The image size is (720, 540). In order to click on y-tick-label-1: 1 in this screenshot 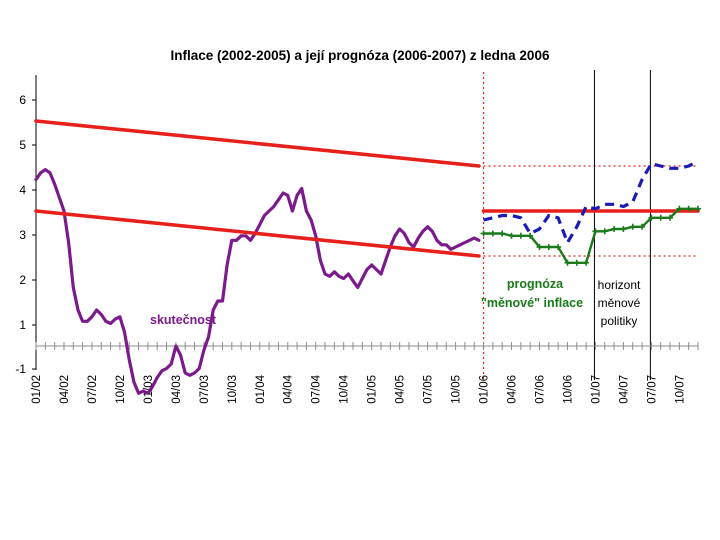, I will do `click(22, 325)`.